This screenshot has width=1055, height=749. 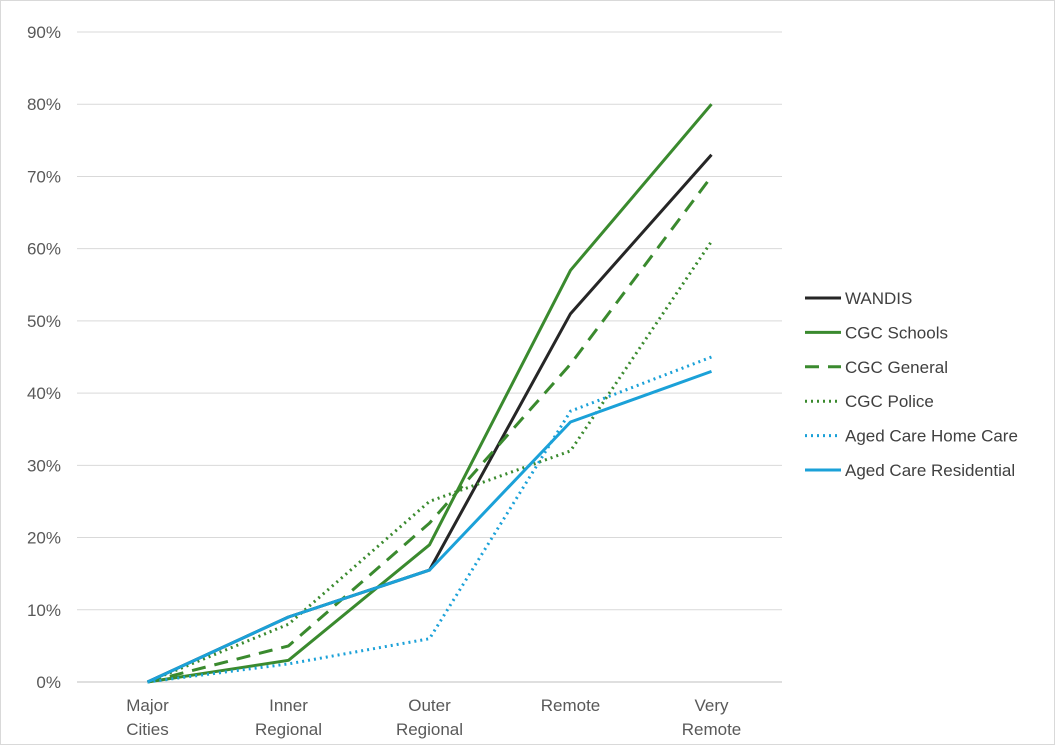 What do you see at coordinates (44, 538) in the screenshot?
I see `y-tick-label-20: 20%` at bounding box center [44, 538].